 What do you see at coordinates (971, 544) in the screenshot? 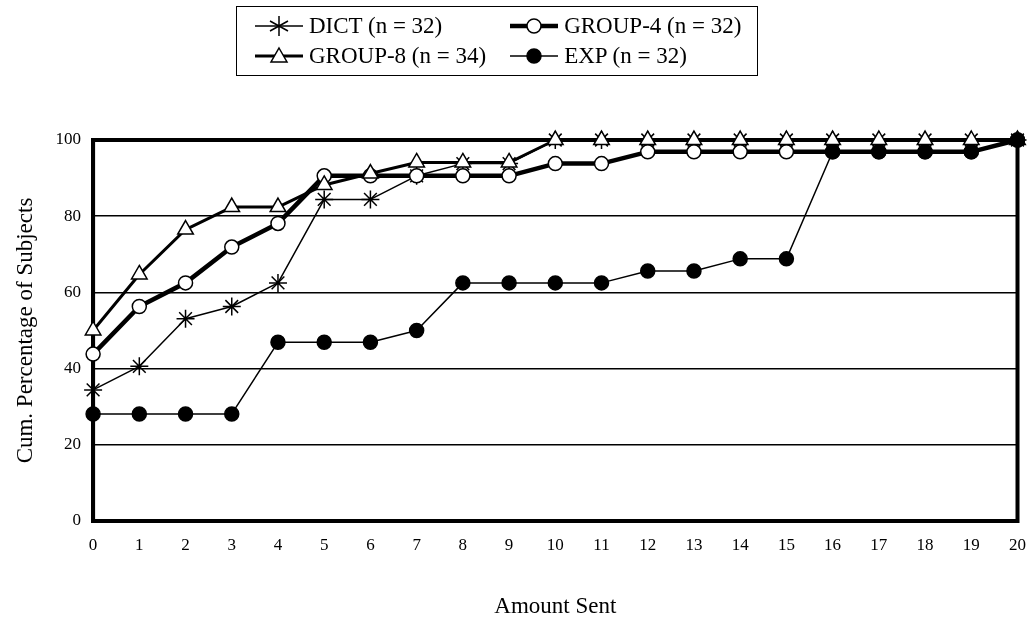
I see `x-tick-label: 19` at bounding box center [971, 544].